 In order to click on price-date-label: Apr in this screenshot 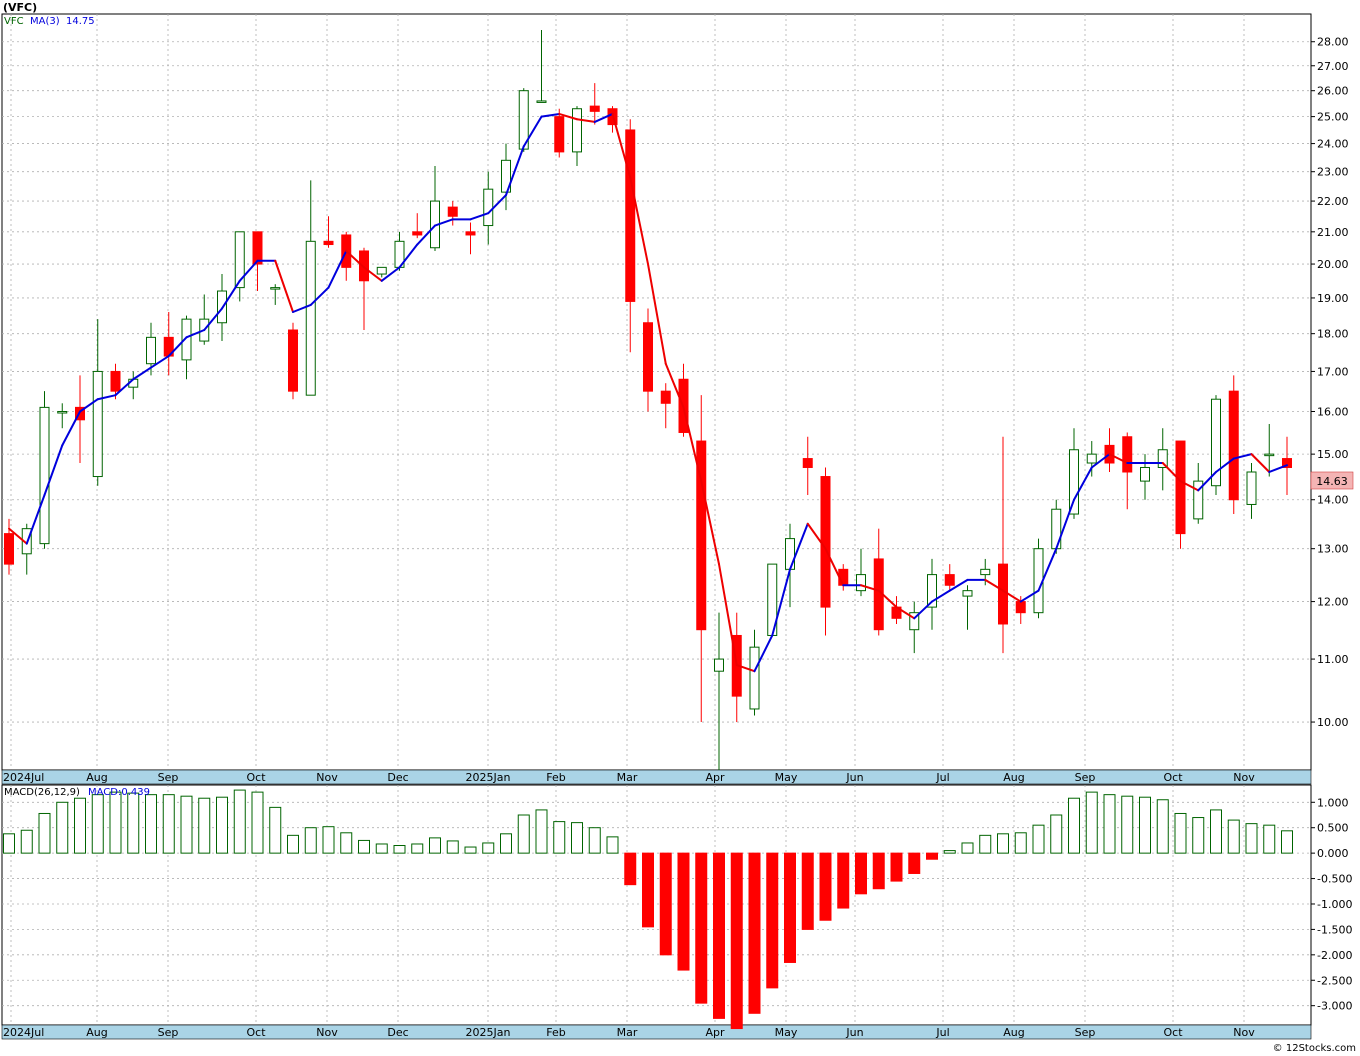, I will do `click(715, 777)`.